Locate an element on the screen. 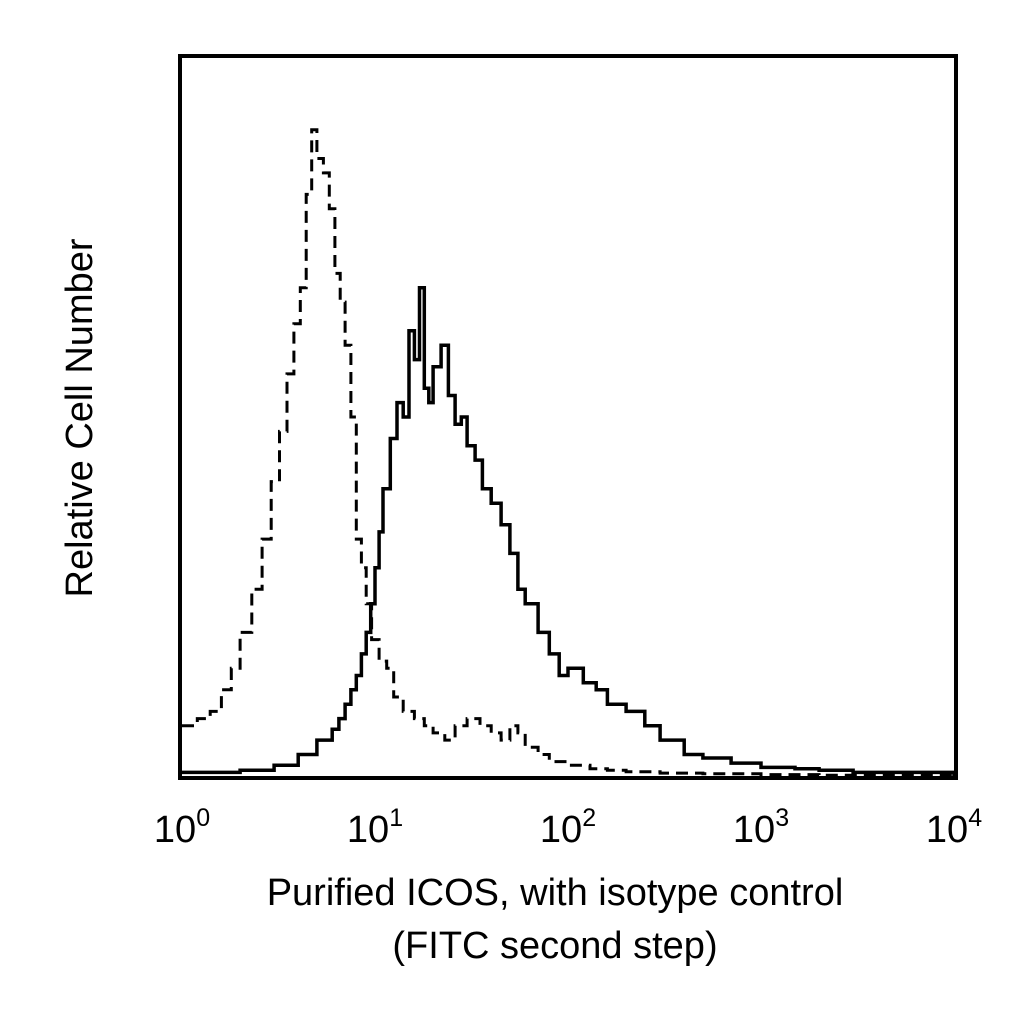 The image size is (1024, 1024). x-tick-label-2: 10² is located at coordinates (568, 827).